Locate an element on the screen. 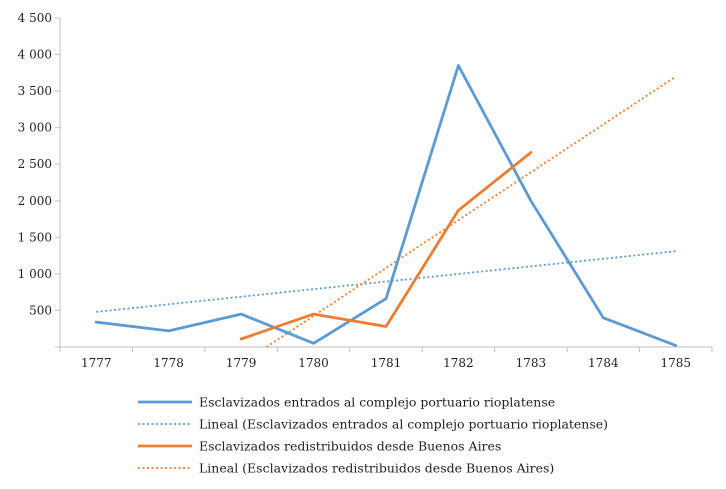  x-tick-label: 1781 is located at coordinates (386, 363).